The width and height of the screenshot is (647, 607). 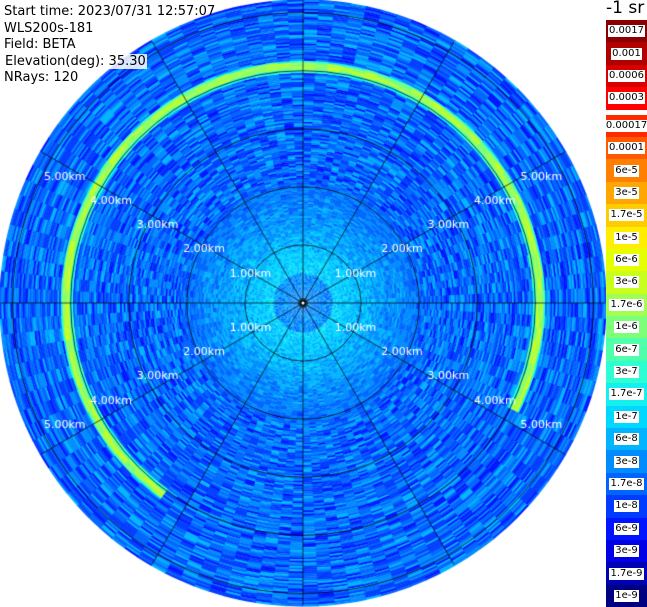 I want to click on colorbar-tick-label: 6e-6, so click(x=626, y=260).